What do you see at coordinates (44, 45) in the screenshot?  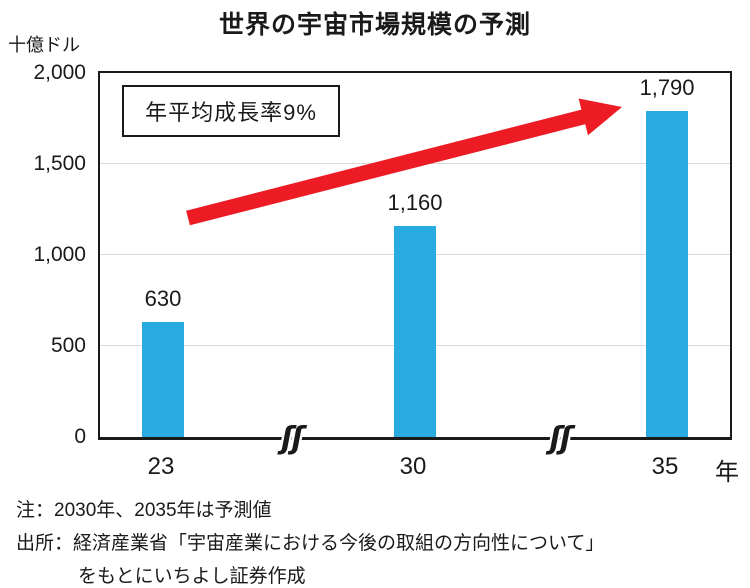 I see `y-axis-unit-label: 十億ドル` at bounding box center [44, 45].